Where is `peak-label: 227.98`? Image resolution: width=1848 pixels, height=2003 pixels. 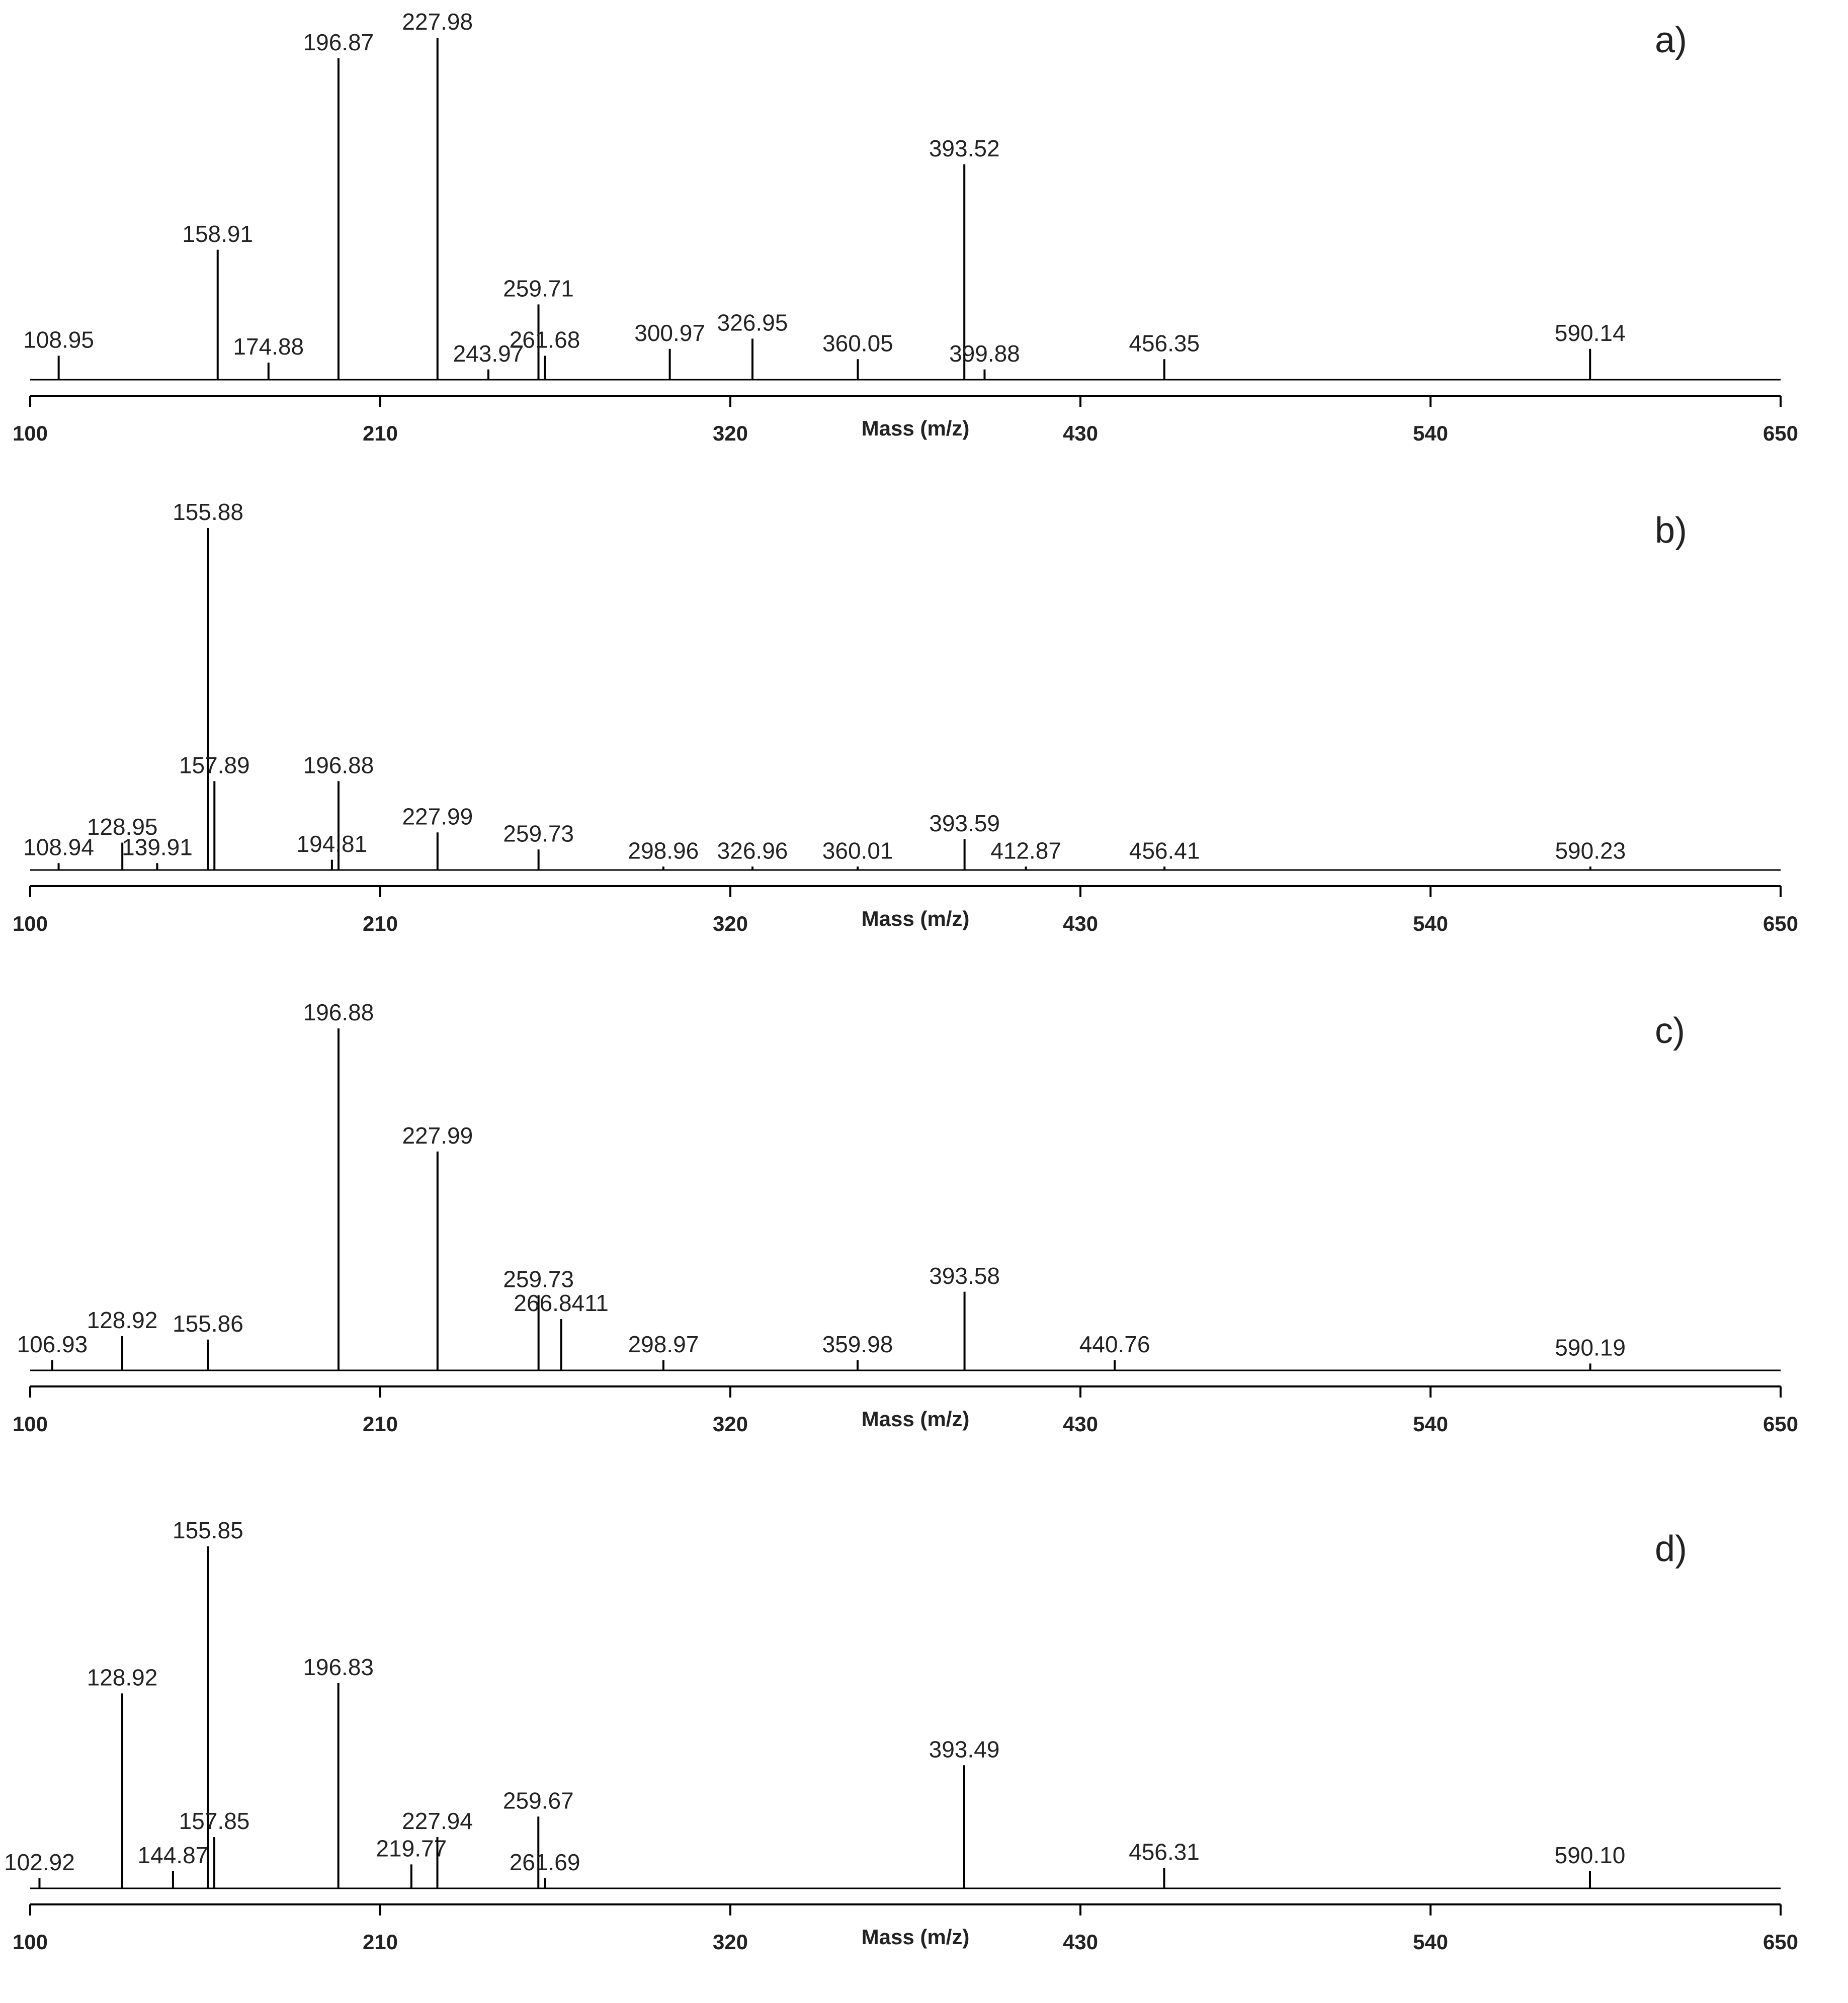
peak-label: 227.98 is located at coordinates (437, 22).